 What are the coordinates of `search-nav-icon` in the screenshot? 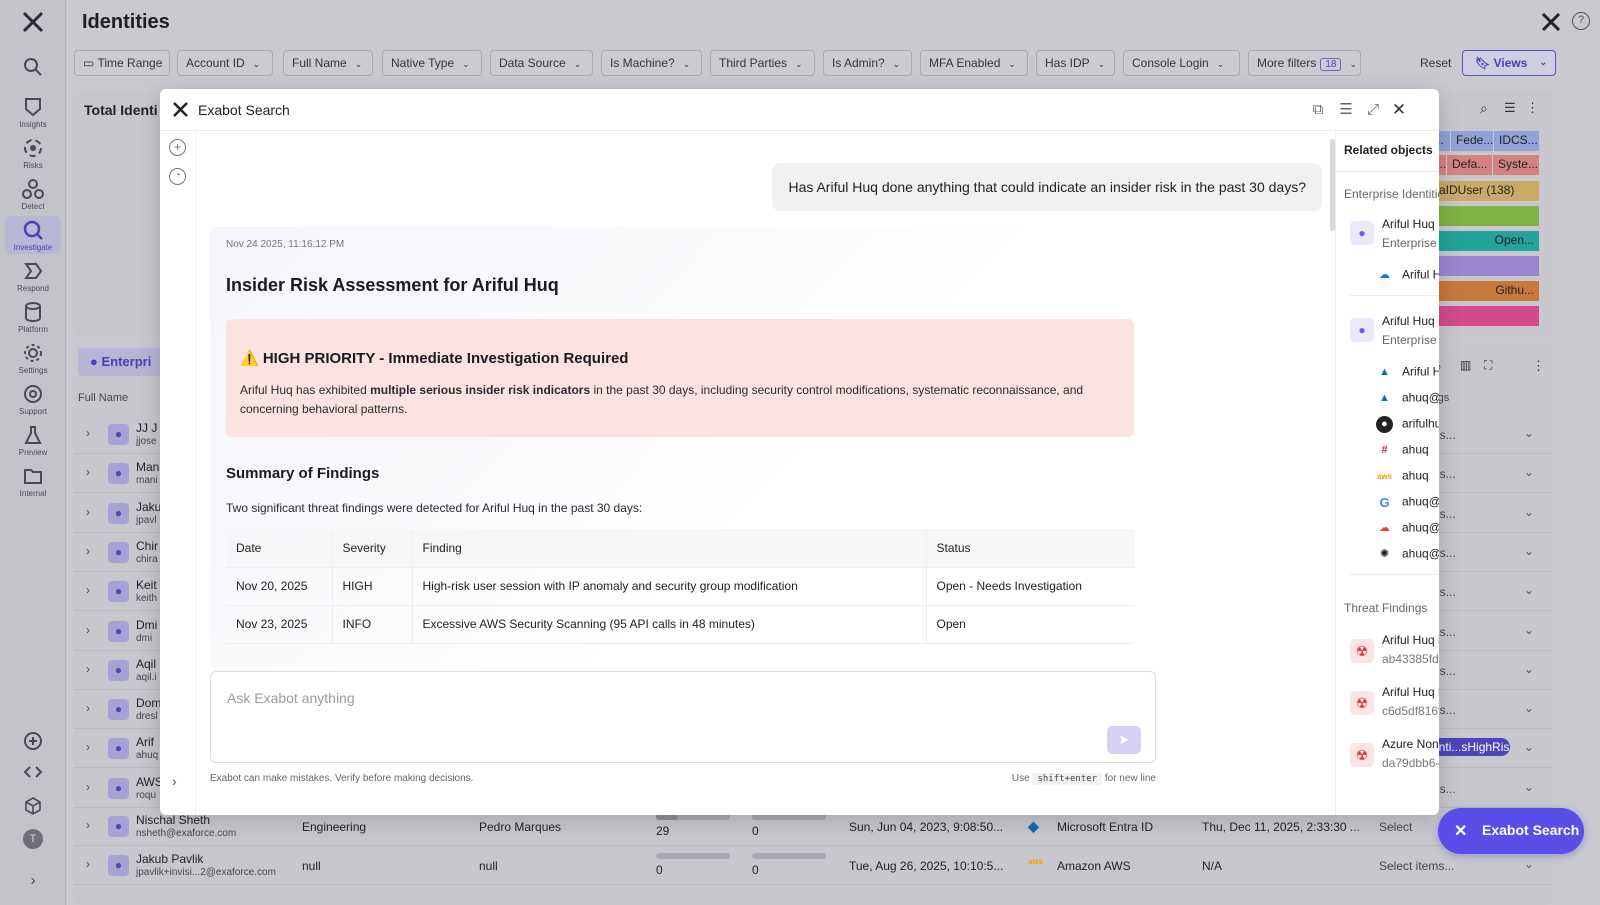 It's located at (33, 67).